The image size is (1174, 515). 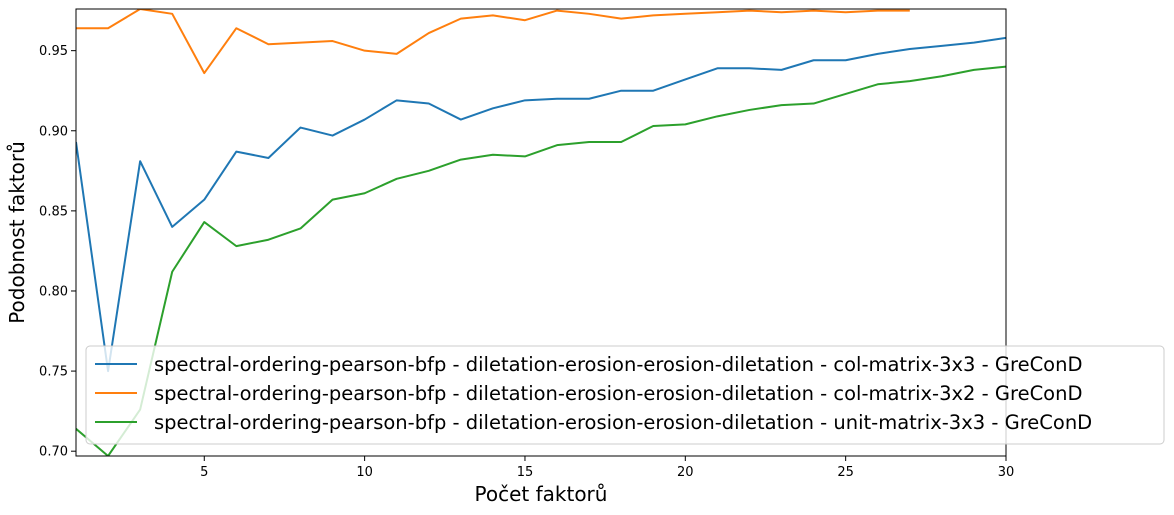 What do you see at coordinates (1006, 472) in the screenshot?
I see `x-tick-label-6: 30` at bounding box center [1006, 472].